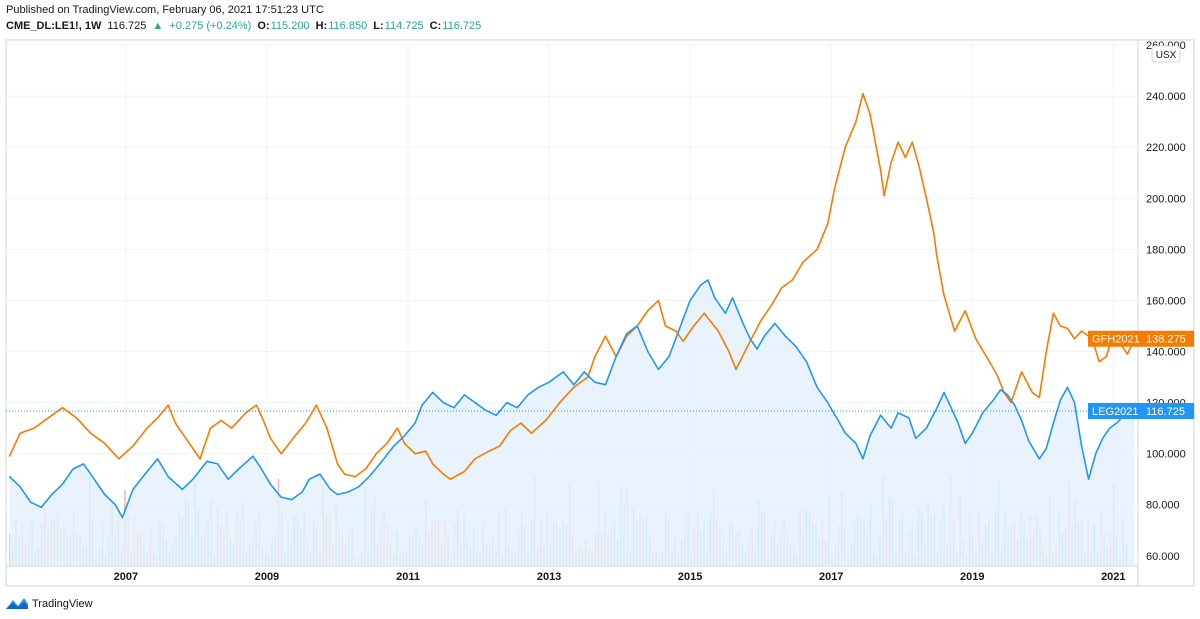  What do you see at coordinates (378, 26) in the screenshot?
I see `low-label: L:` at bounding box center [378, 26].